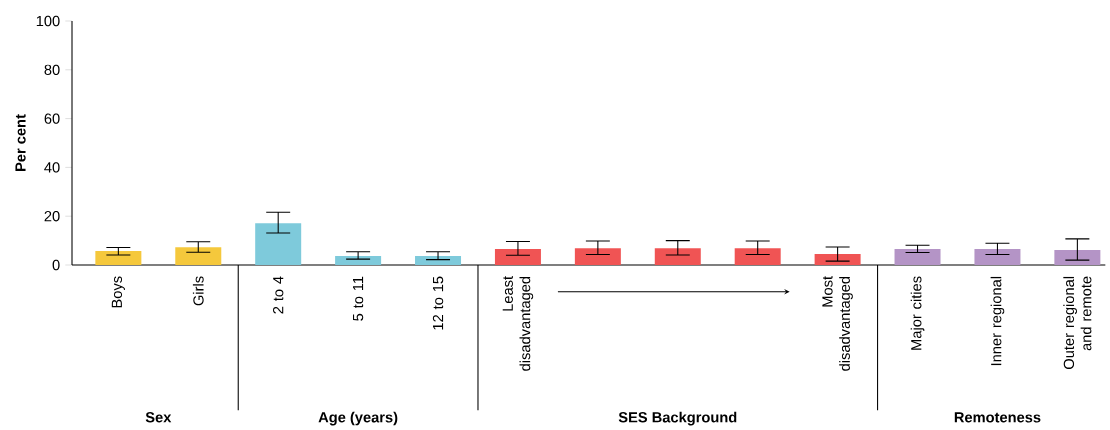  Describe the element at coordinates (677, 418) in the screenshot. I see `text: SES Background` at that location.